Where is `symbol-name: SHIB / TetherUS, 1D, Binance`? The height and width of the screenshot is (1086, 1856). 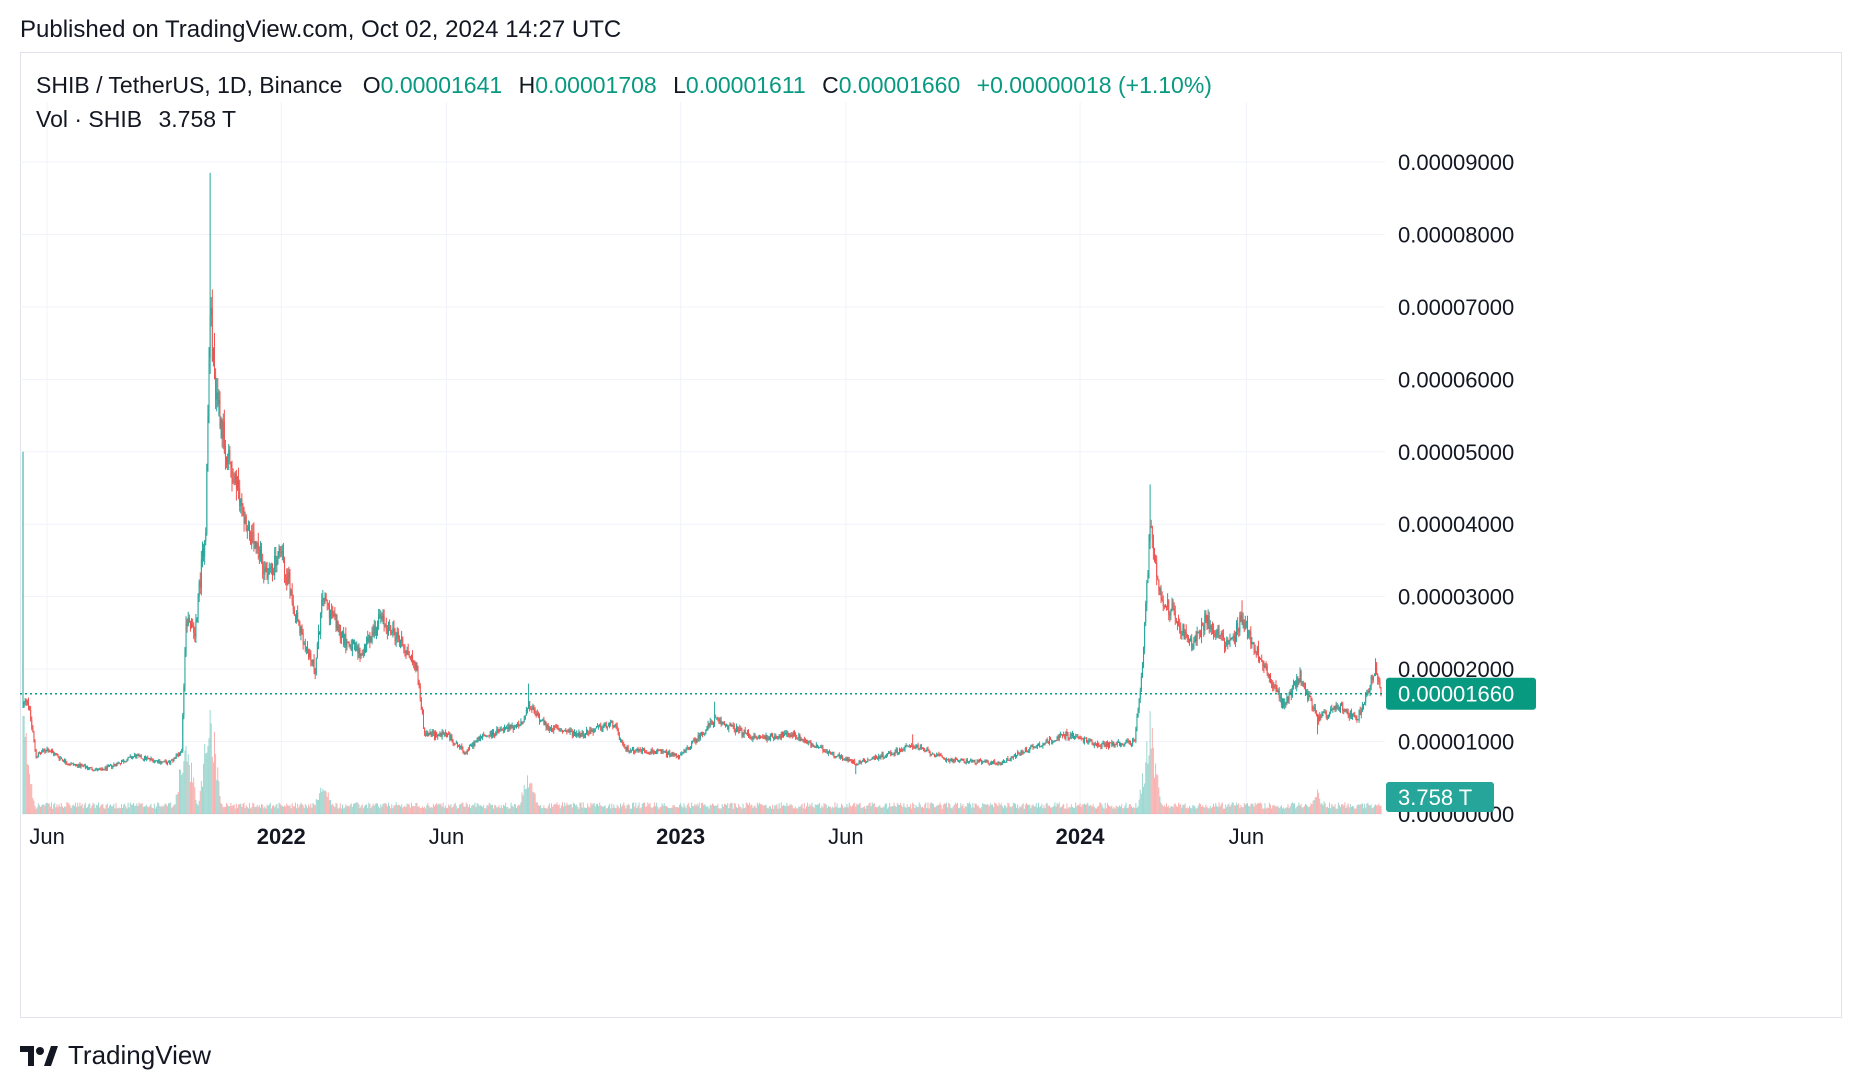 symbol-name: SHIB / TetherUS, 1D, Binance is located at coordinates (189, 85).